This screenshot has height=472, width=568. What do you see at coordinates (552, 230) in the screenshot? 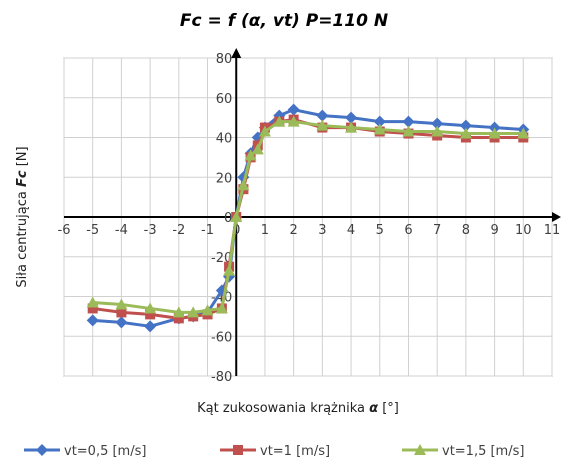
I see `x-tick-label: 11` at bounding box center [552, 230].